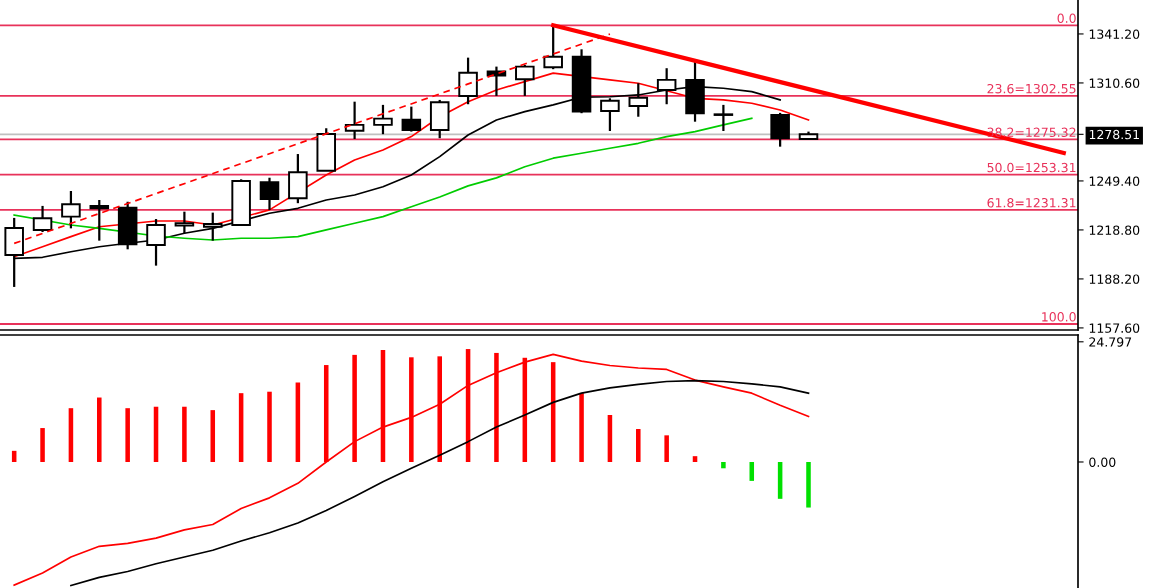 This screenshot has height=588, width=1154. Describe the element at coordinates (1031, 203) in the screenshot. I see `ref-line-label: 61.8=1231.31` at that location.